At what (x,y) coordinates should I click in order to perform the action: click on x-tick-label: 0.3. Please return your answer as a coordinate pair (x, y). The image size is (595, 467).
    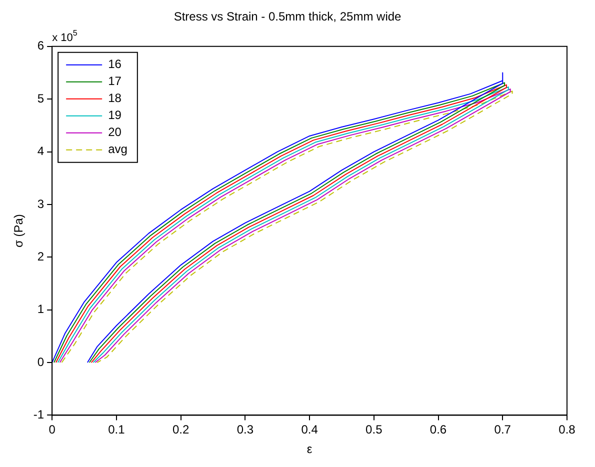
    Looking at the image, I should click on (245, 429).